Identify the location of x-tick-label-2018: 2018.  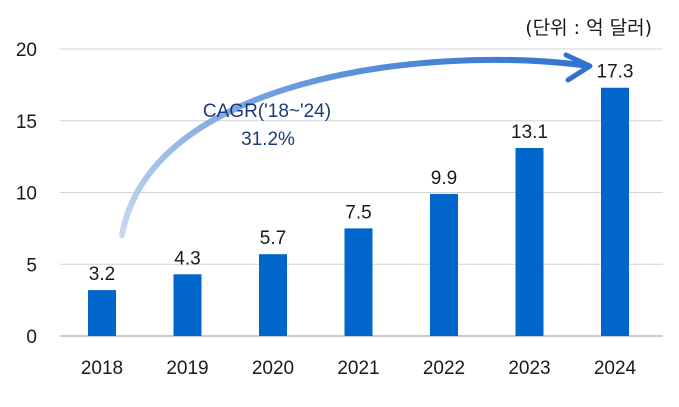
(102, 368).